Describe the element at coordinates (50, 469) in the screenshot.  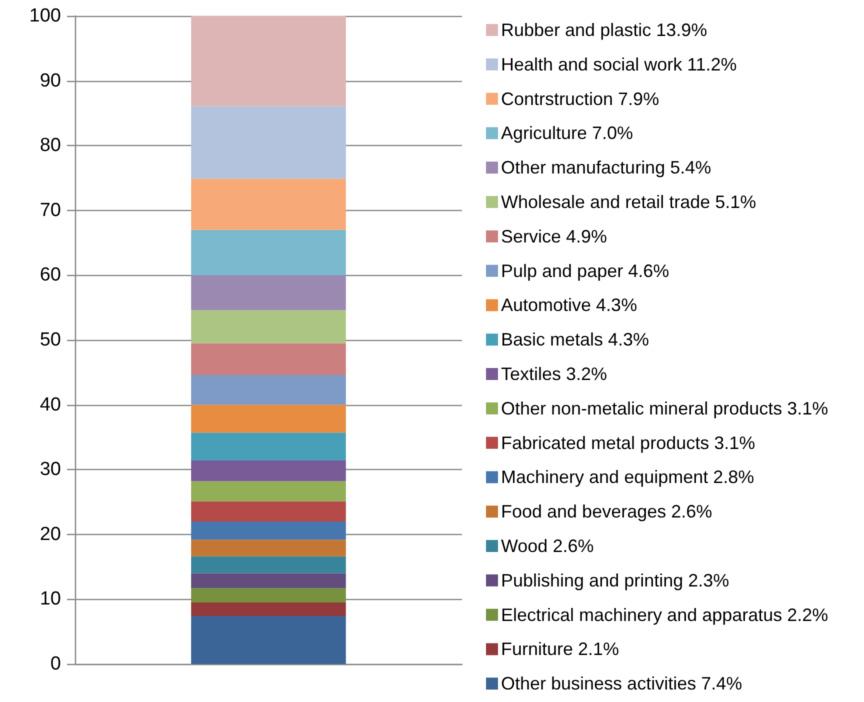
I see `y-tick-label: 30` at that location.